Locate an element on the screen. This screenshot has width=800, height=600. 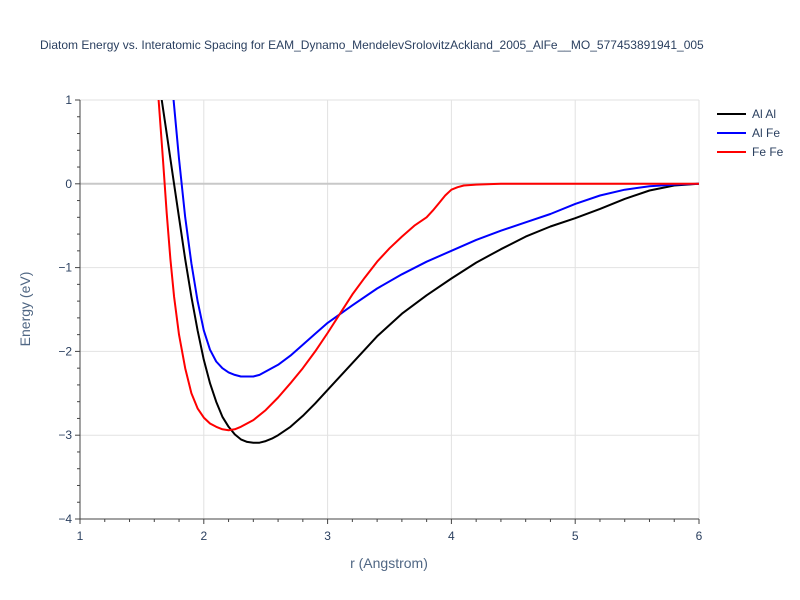
y-tick-label: 1 is located at coordinates (68, 100).